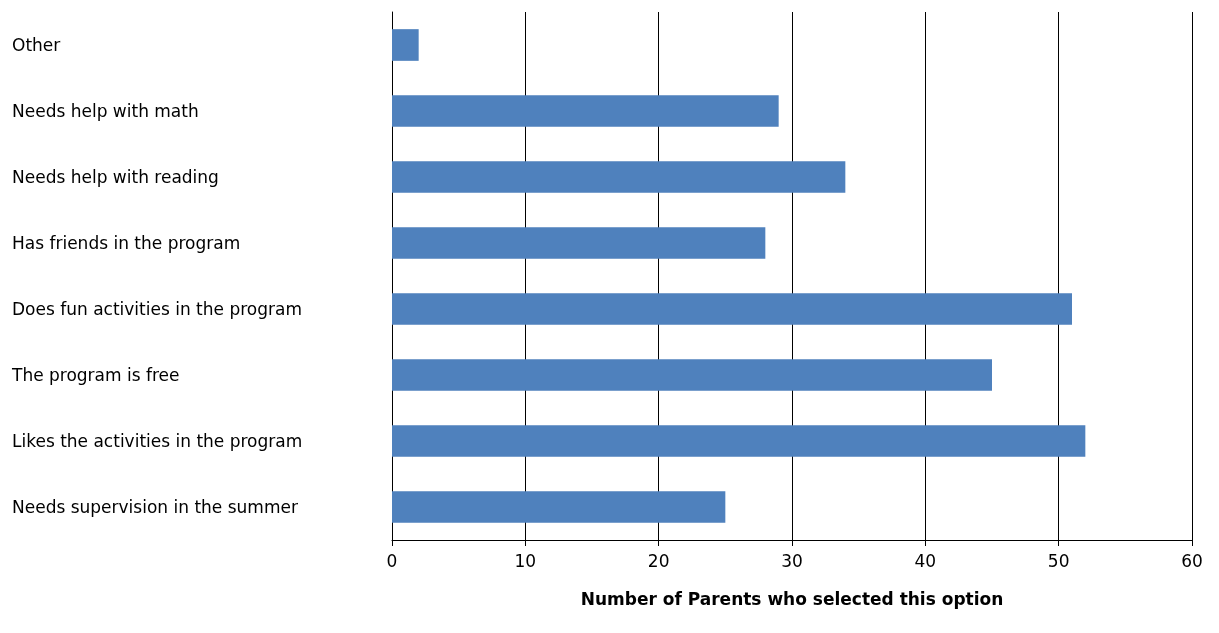  I want to click on x-tick-label: 0, so click(392, 560).